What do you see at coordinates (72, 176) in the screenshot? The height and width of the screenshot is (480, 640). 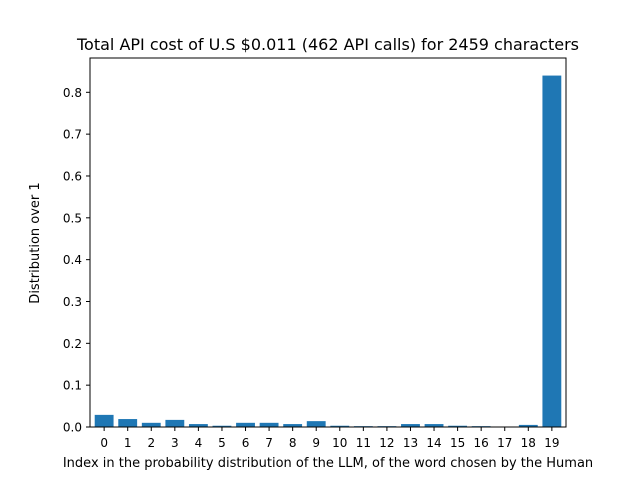 I see `y-tick-label-0.6: 0.6` at bounding box center [72, 176].